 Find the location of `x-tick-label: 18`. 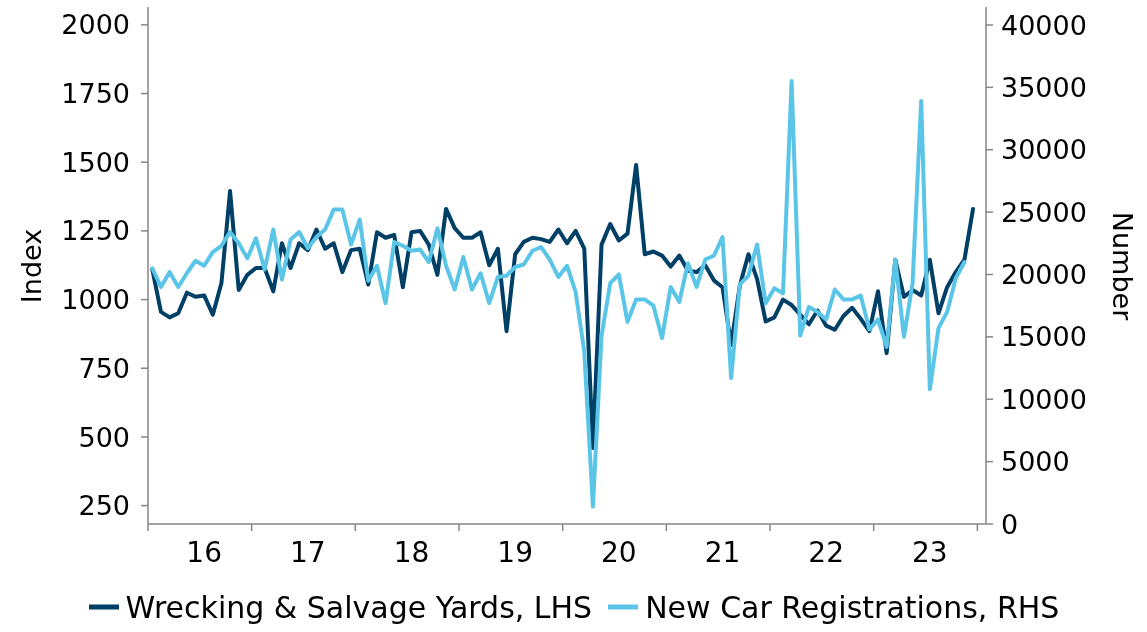

x-tick-label: 18 is located at coordinates (411, 552).